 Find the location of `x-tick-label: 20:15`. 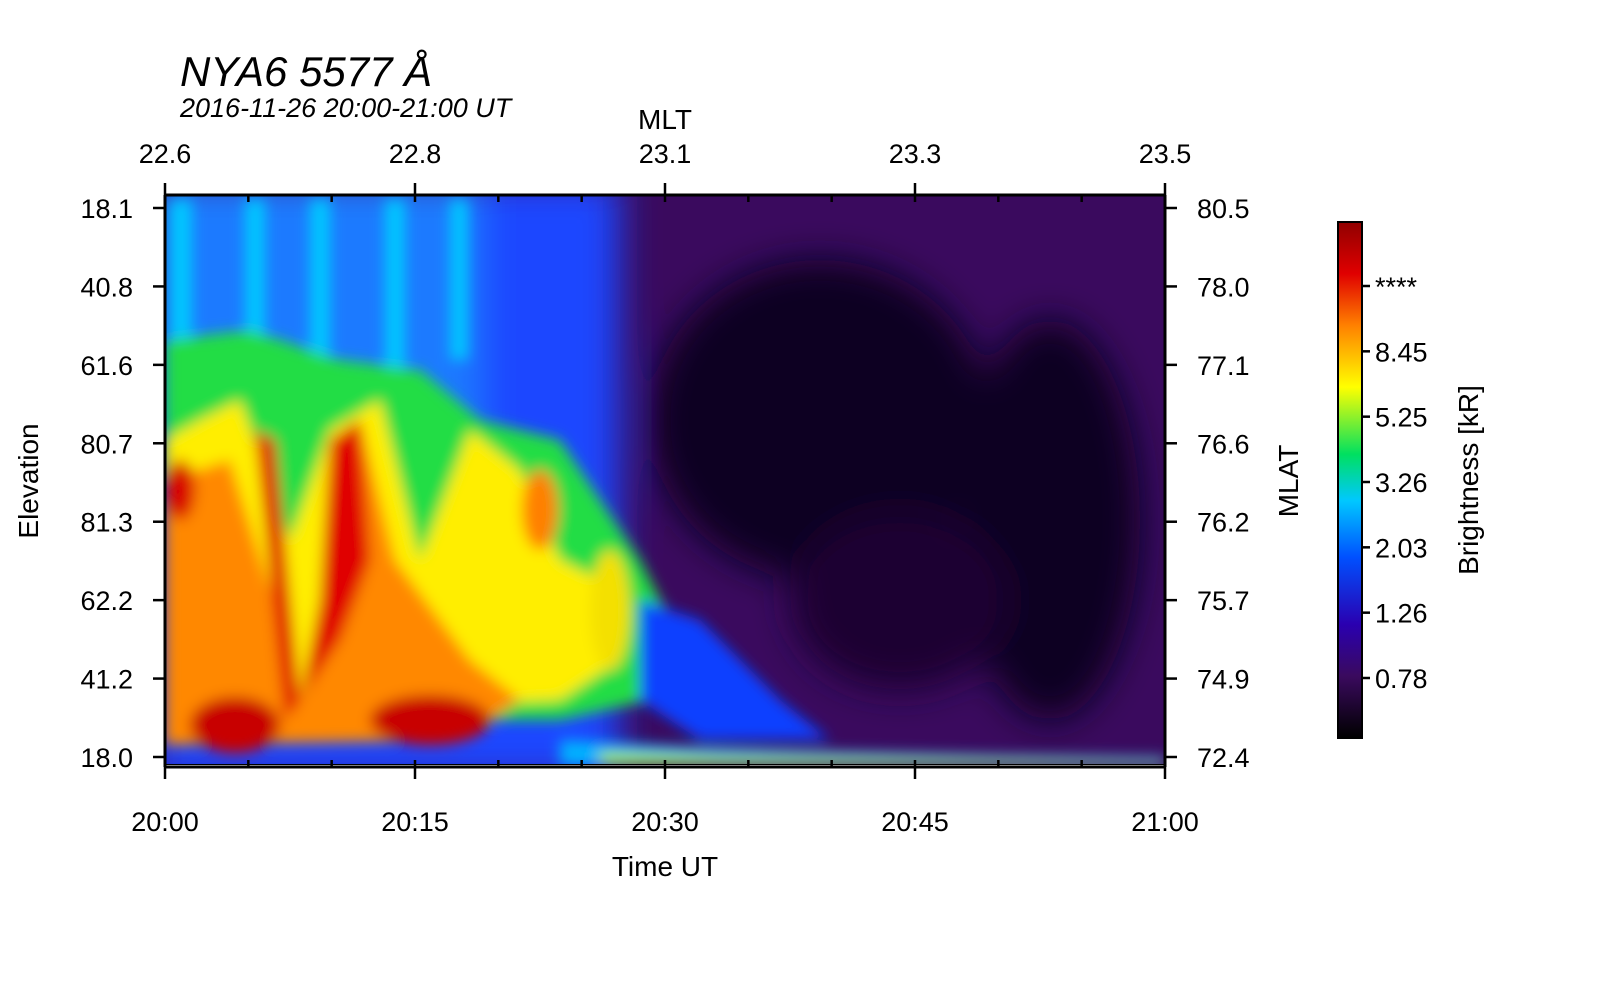

x-tick-label: 20:15 is located at coordinates (415, 822).